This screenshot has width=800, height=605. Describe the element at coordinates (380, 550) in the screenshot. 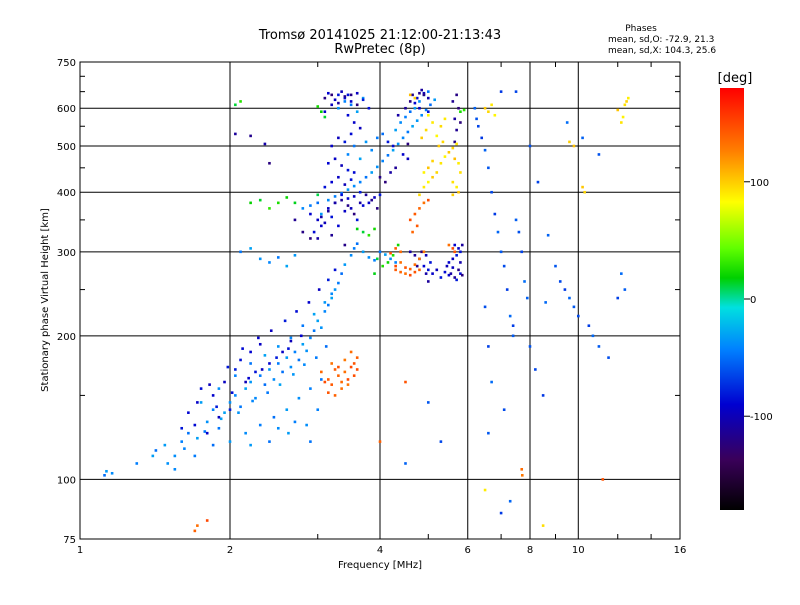

I see `x-tick-label: 4` at that location.